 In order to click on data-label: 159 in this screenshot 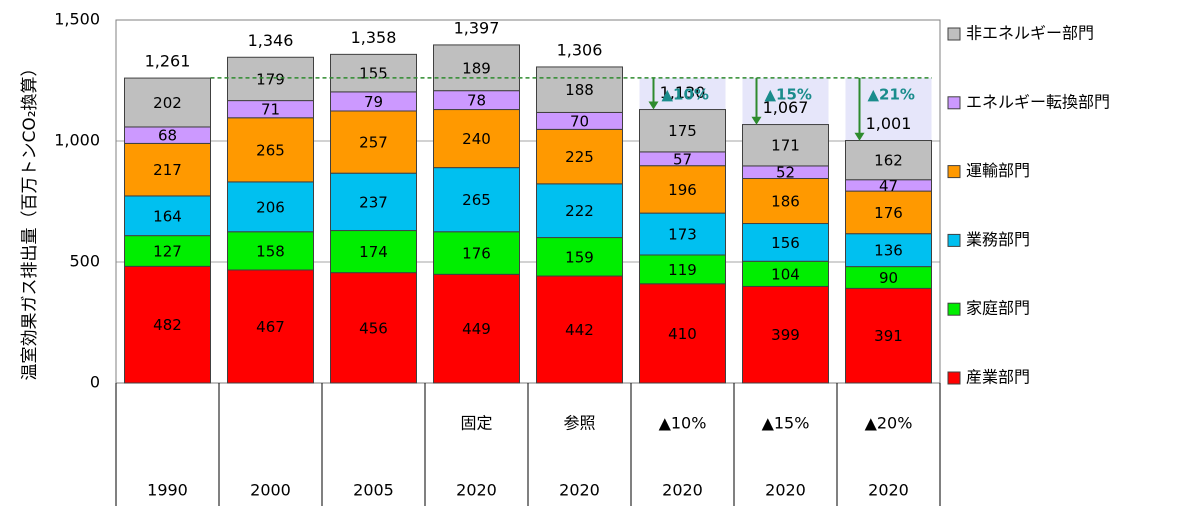, I will do `click(579, 257)`.